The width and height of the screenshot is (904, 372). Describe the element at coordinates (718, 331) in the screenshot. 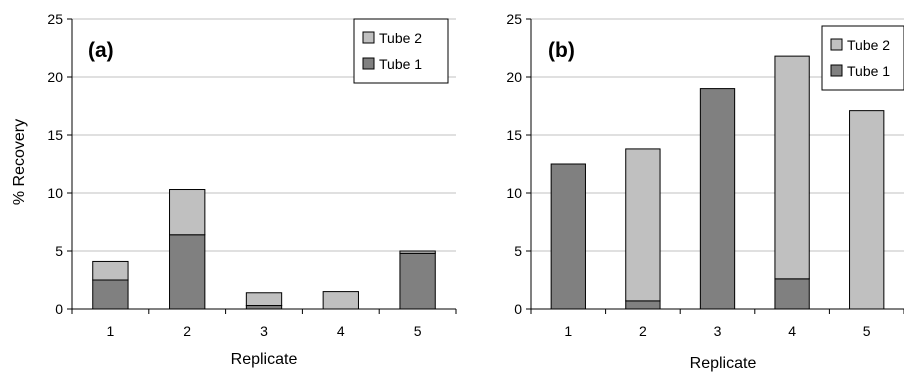

I see `x-tick-label-b: 3` at that location.